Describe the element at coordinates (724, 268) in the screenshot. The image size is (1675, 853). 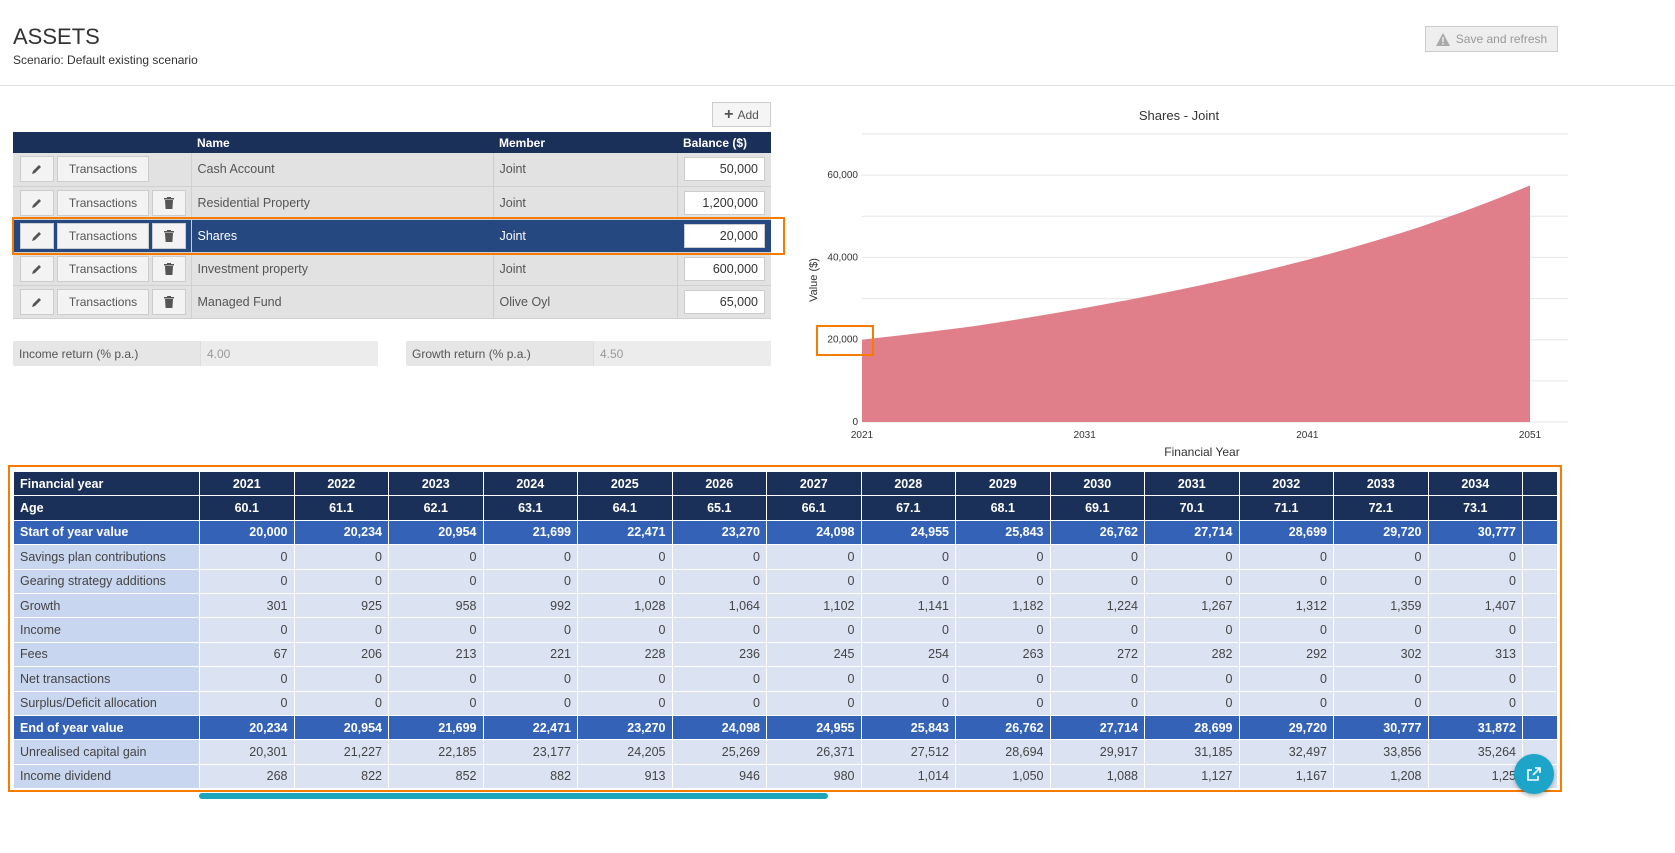
I see `balance-input: 600,000` at that location.